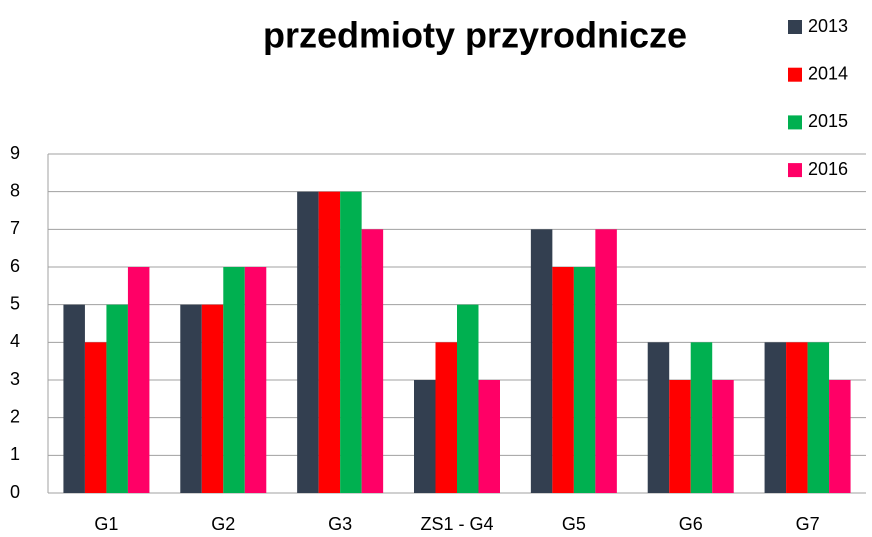 The image size is (872, 537). Describe the element at coordinates (15, 303) in the screenshot. I see `y-tick-label: 5` at that location.